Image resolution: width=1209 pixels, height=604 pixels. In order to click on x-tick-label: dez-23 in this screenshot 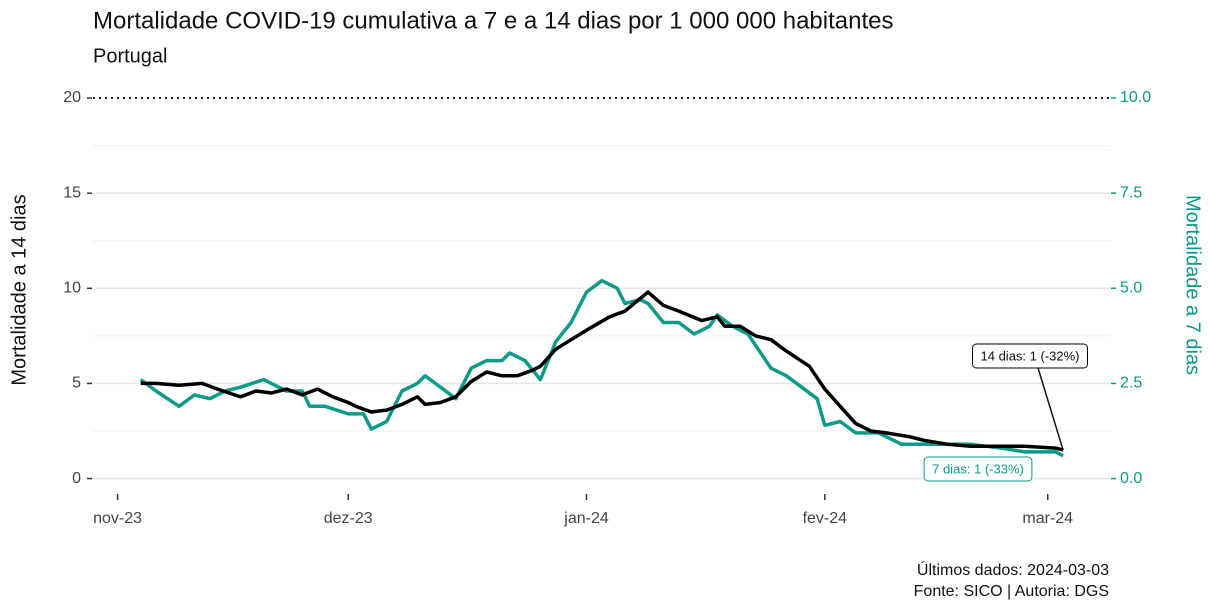, I will do `click(348, 518)`.